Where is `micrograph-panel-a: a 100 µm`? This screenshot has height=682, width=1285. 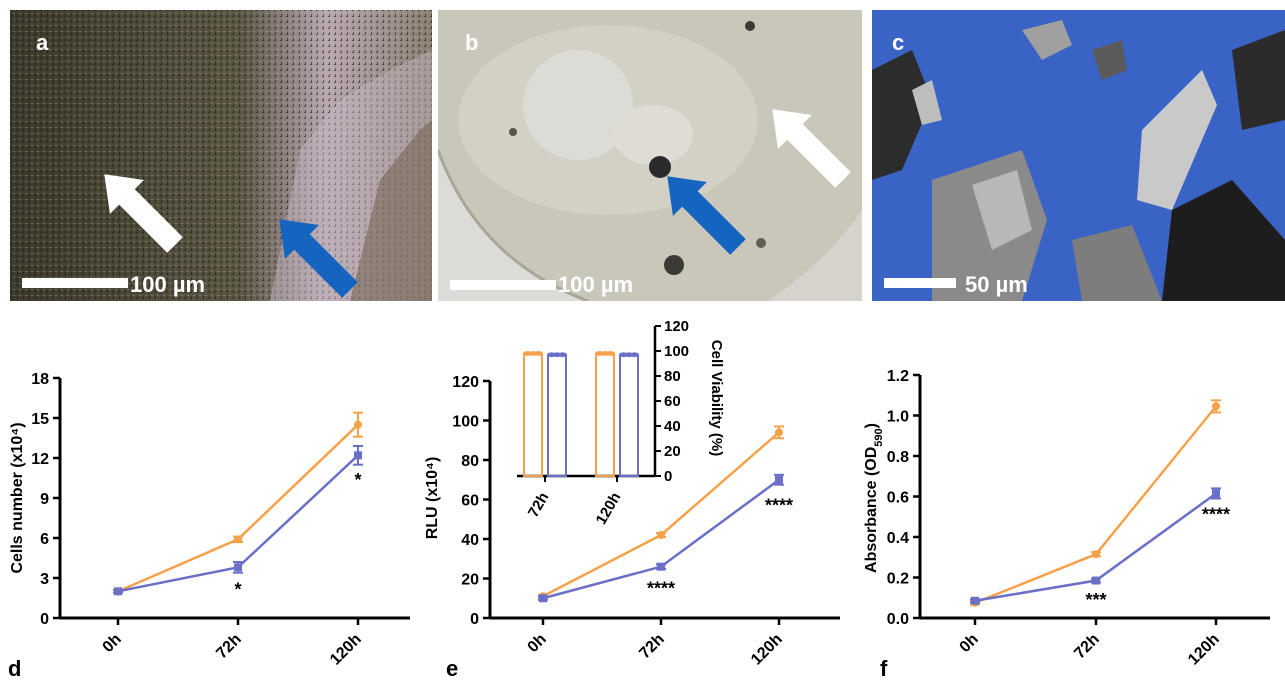
micrograph-panel-a: a 100 µm is located at coordinates (221, 155).